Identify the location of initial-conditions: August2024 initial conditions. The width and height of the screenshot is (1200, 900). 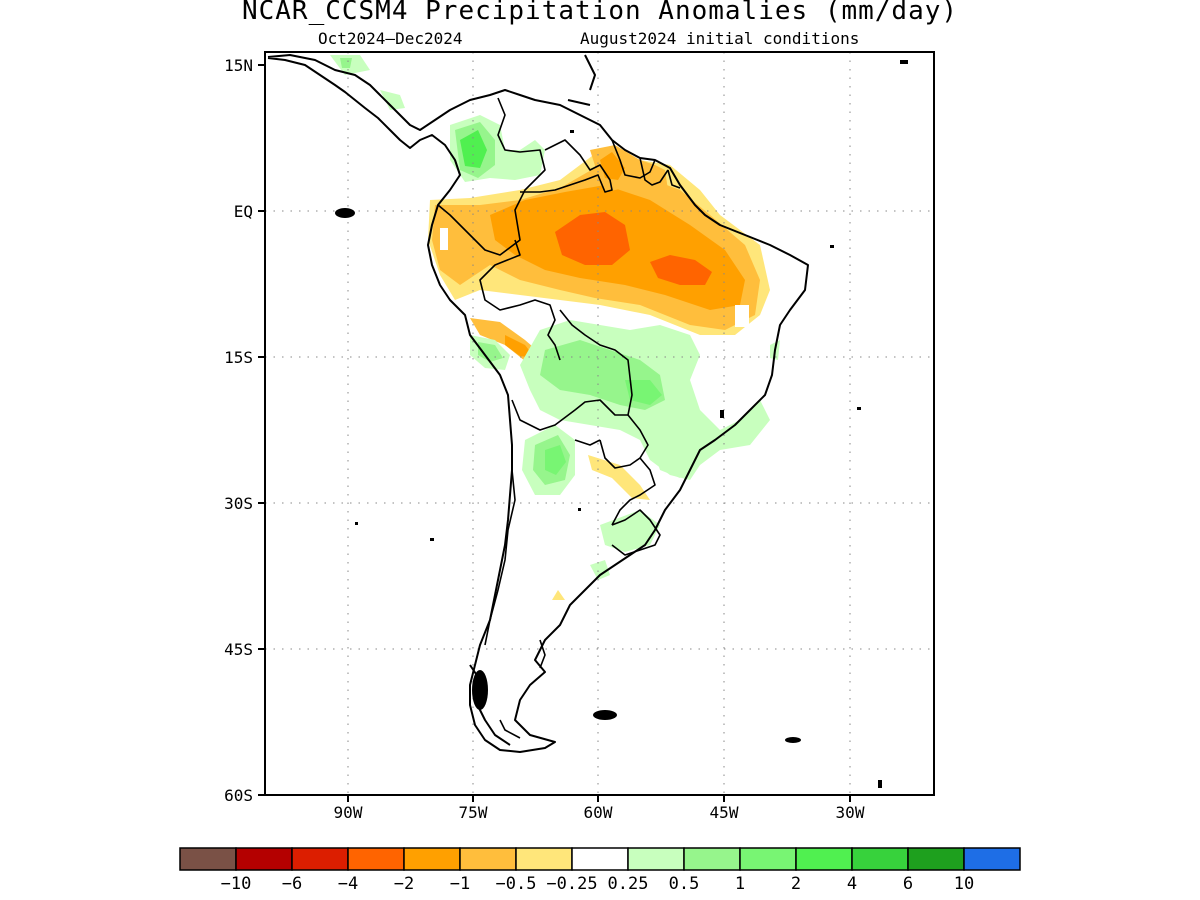
(720, 38).